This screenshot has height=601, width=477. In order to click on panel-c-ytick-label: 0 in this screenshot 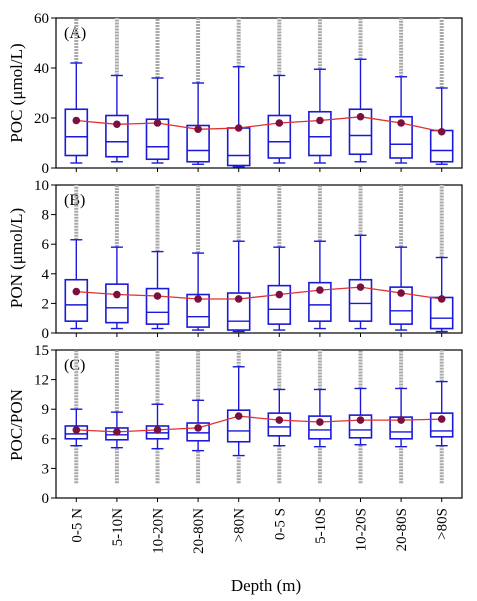, I will do `click(46, 499)`.